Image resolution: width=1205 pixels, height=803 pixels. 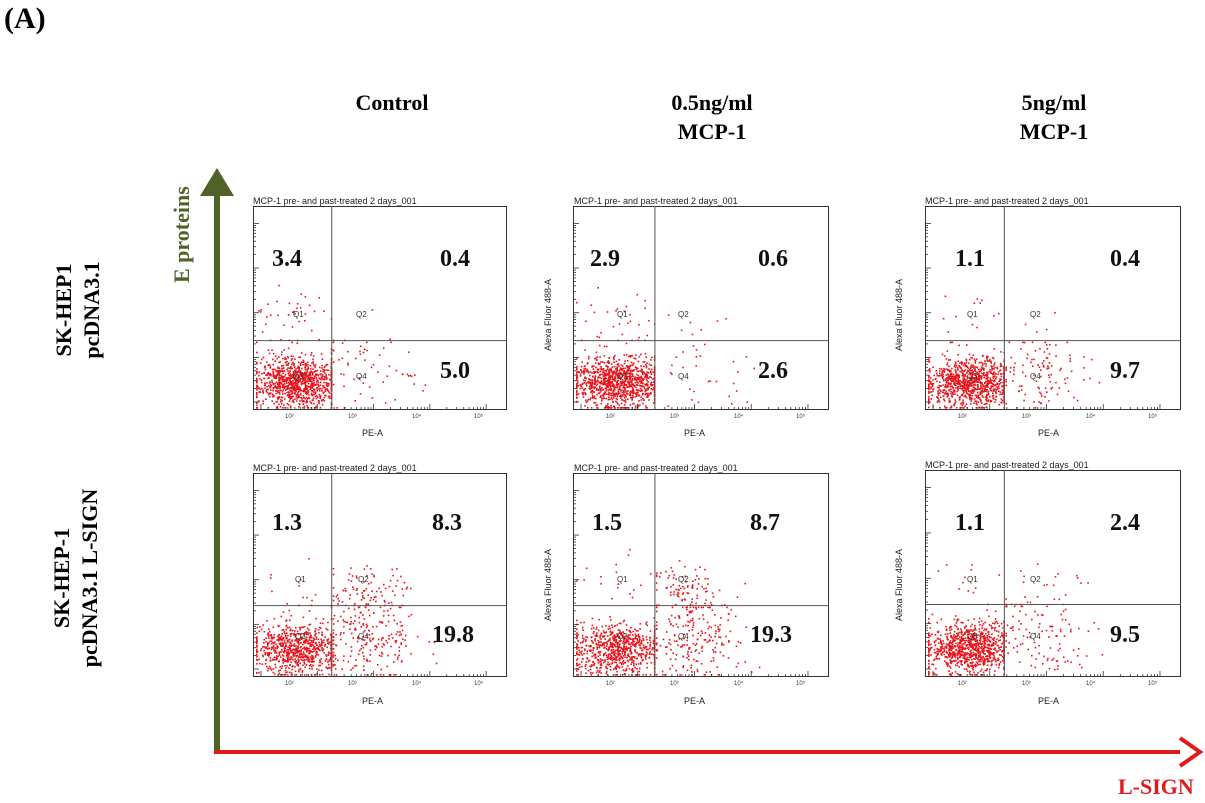 What do you see at coordinates (695, 433) in the screenshot?
I see `x-axis-title: PE-A` at bounding box center [695, 433].